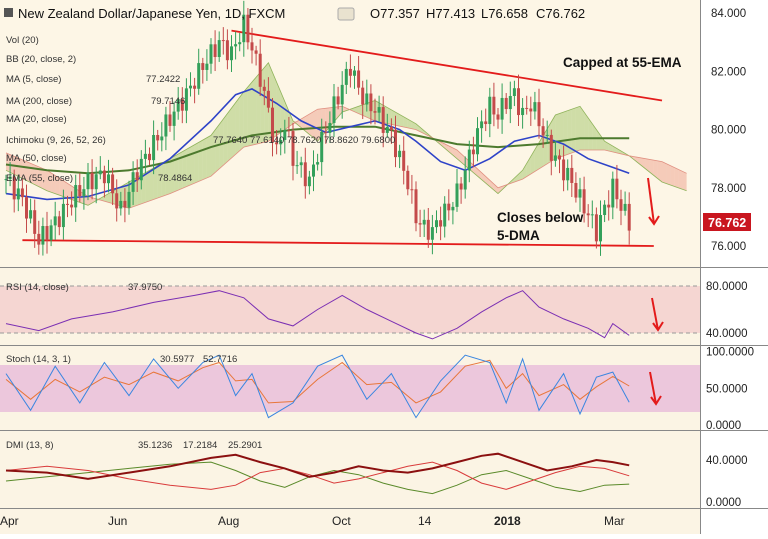  I want to click on axis-tick-label: 80.0000, so click(727, 287).